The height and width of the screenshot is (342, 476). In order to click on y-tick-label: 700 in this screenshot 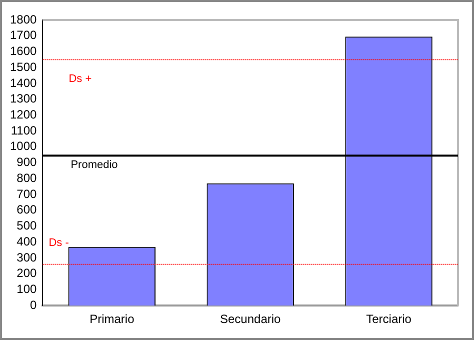, I will do `click(27, 193)`.